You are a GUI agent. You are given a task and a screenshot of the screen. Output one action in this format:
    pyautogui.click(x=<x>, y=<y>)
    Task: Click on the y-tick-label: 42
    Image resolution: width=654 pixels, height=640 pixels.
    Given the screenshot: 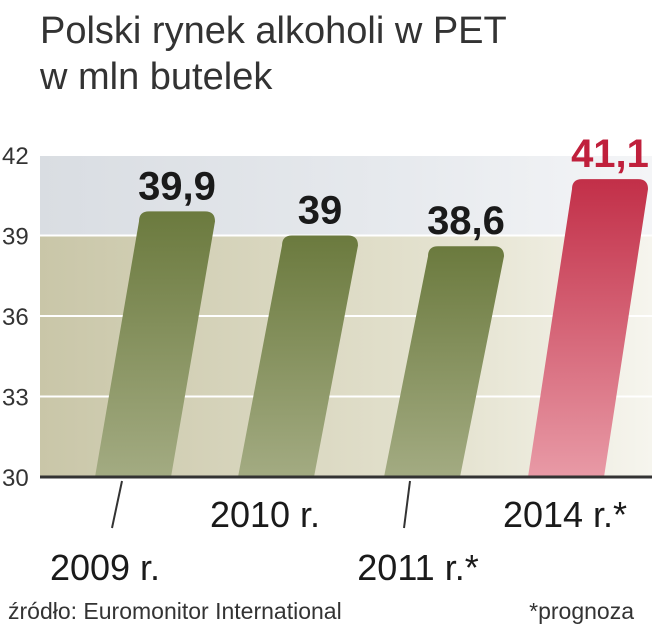 What is the action you would take?
    pyautogui.click(x=15, y=156)
    